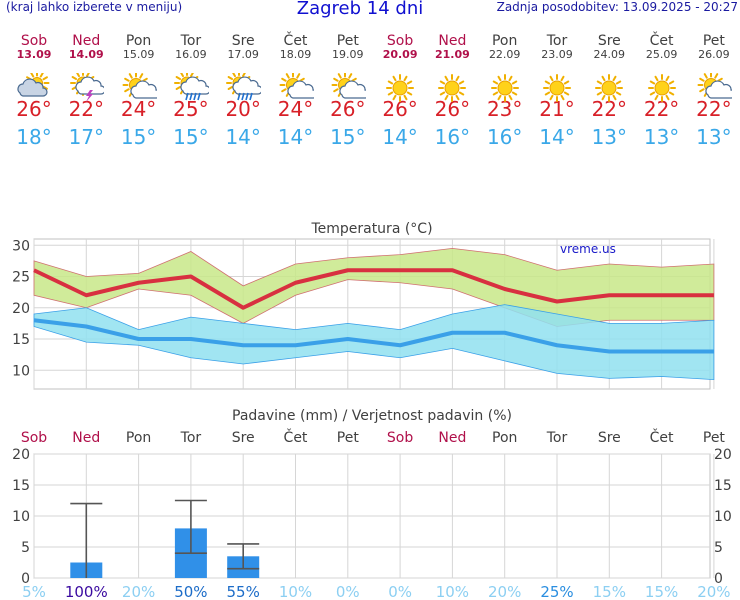 The image size is (740, 600). Describe the element at coordinates (21, 371) in the screenshot. I see `y-tick-label: 10` at that location.